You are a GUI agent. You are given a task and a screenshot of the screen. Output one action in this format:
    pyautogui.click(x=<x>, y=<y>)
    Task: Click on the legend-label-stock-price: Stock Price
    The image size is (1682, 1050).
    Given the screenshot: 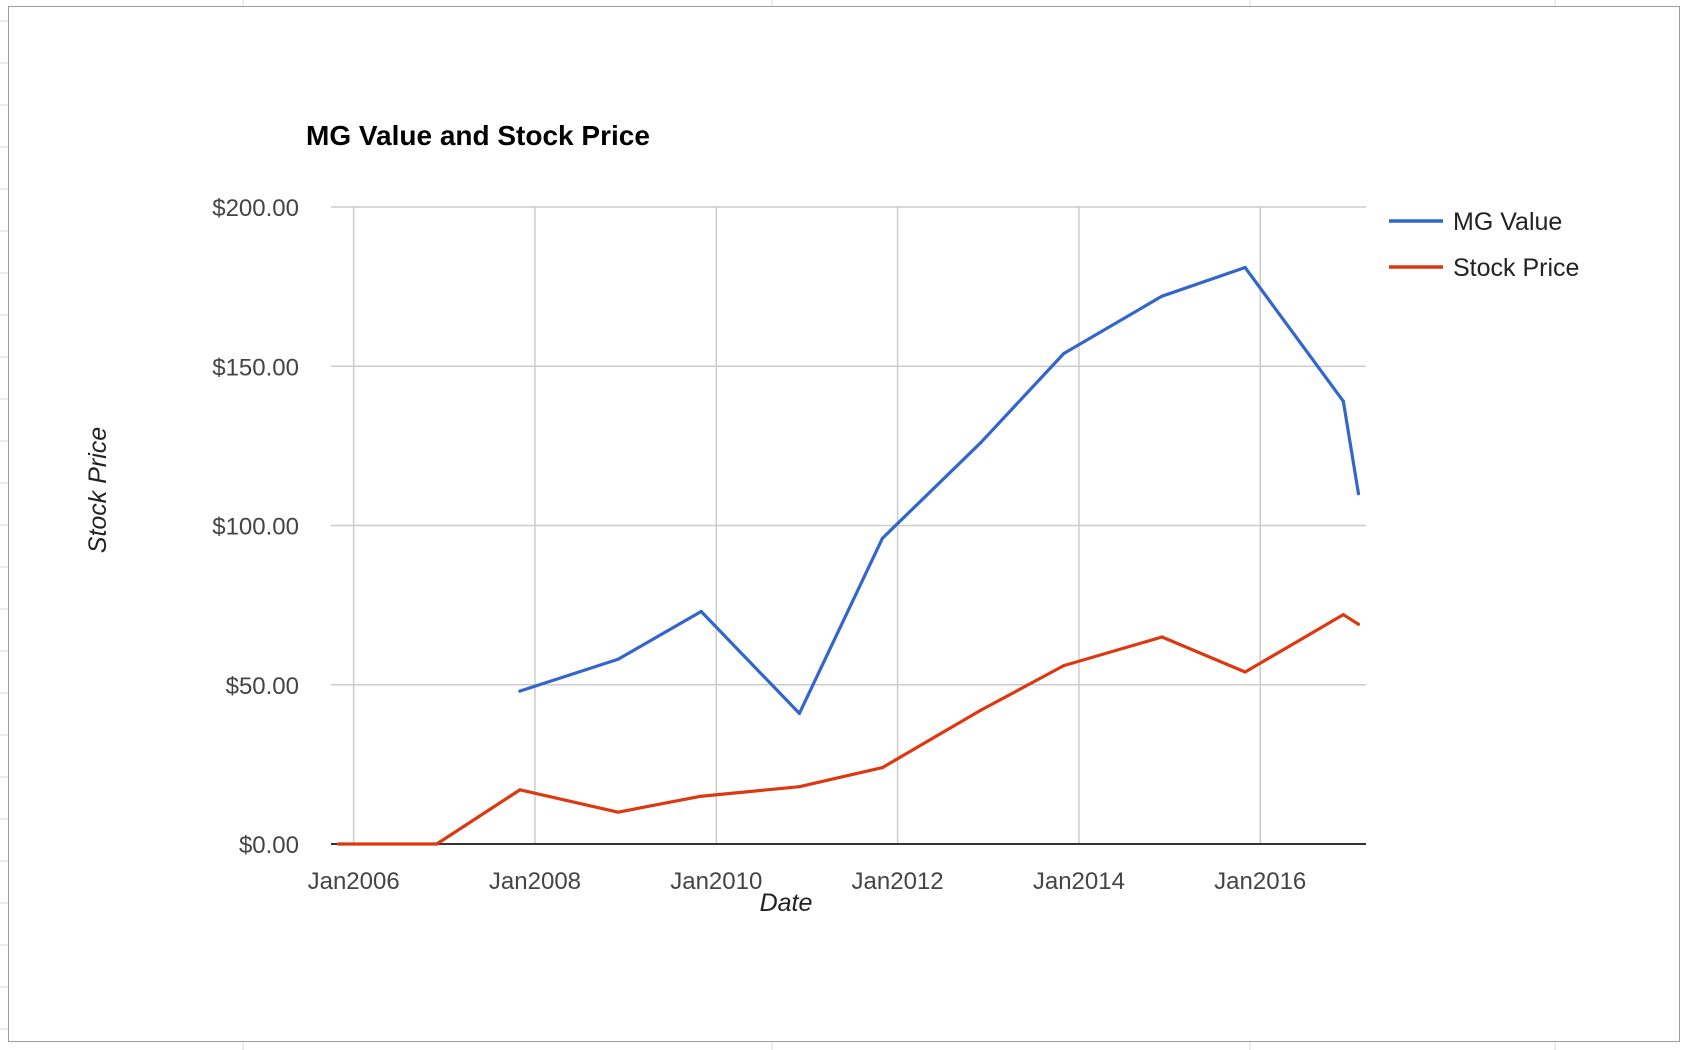 What is the action you would take?
    pyautogui.click(x=1516, y=268)
    